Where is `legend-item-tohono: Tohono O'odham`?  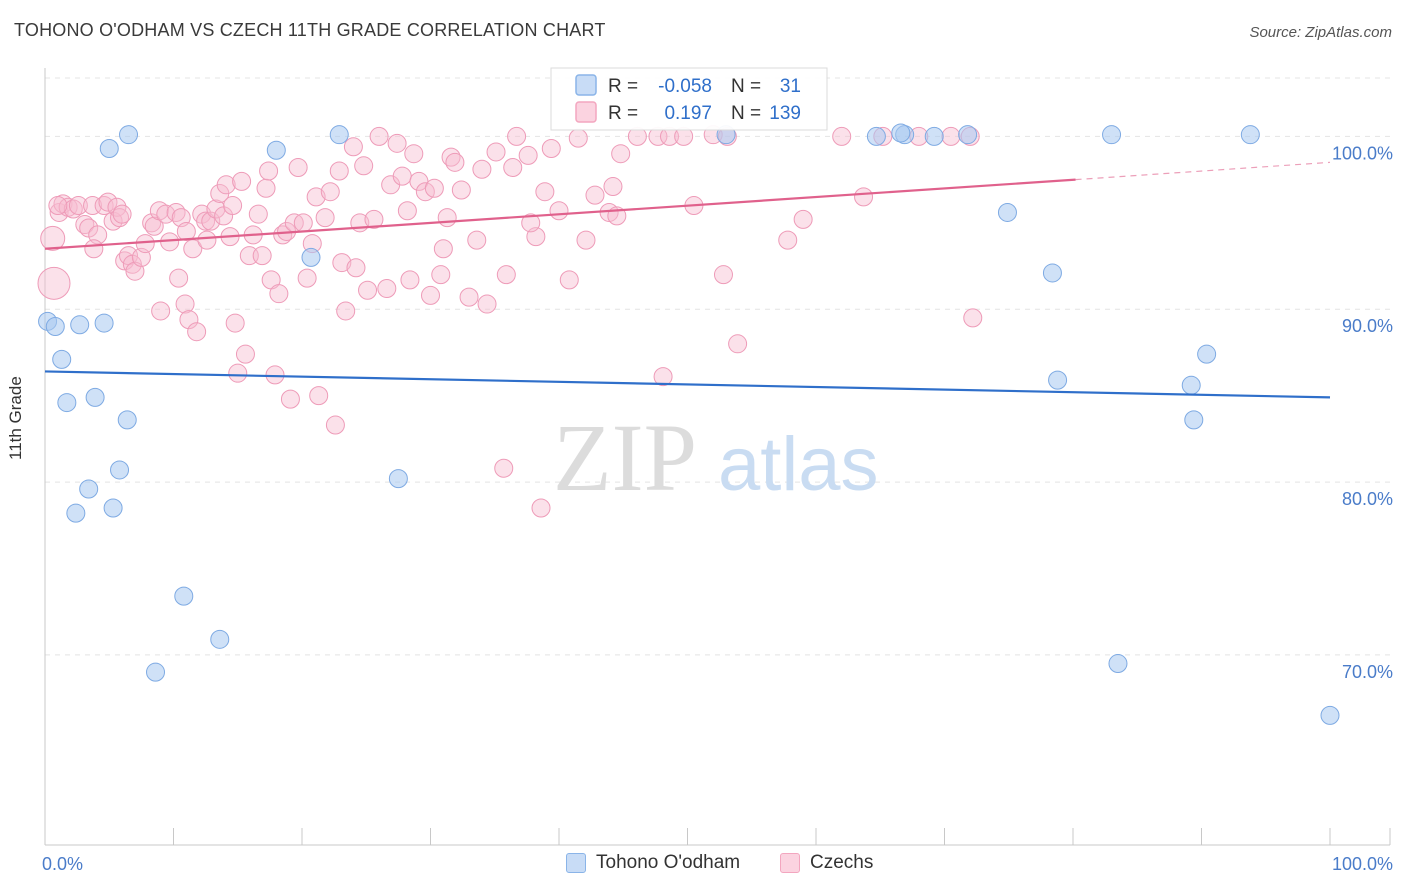
legend-item-tohono: Tohono O'odham is located at coordinates (653, 863).